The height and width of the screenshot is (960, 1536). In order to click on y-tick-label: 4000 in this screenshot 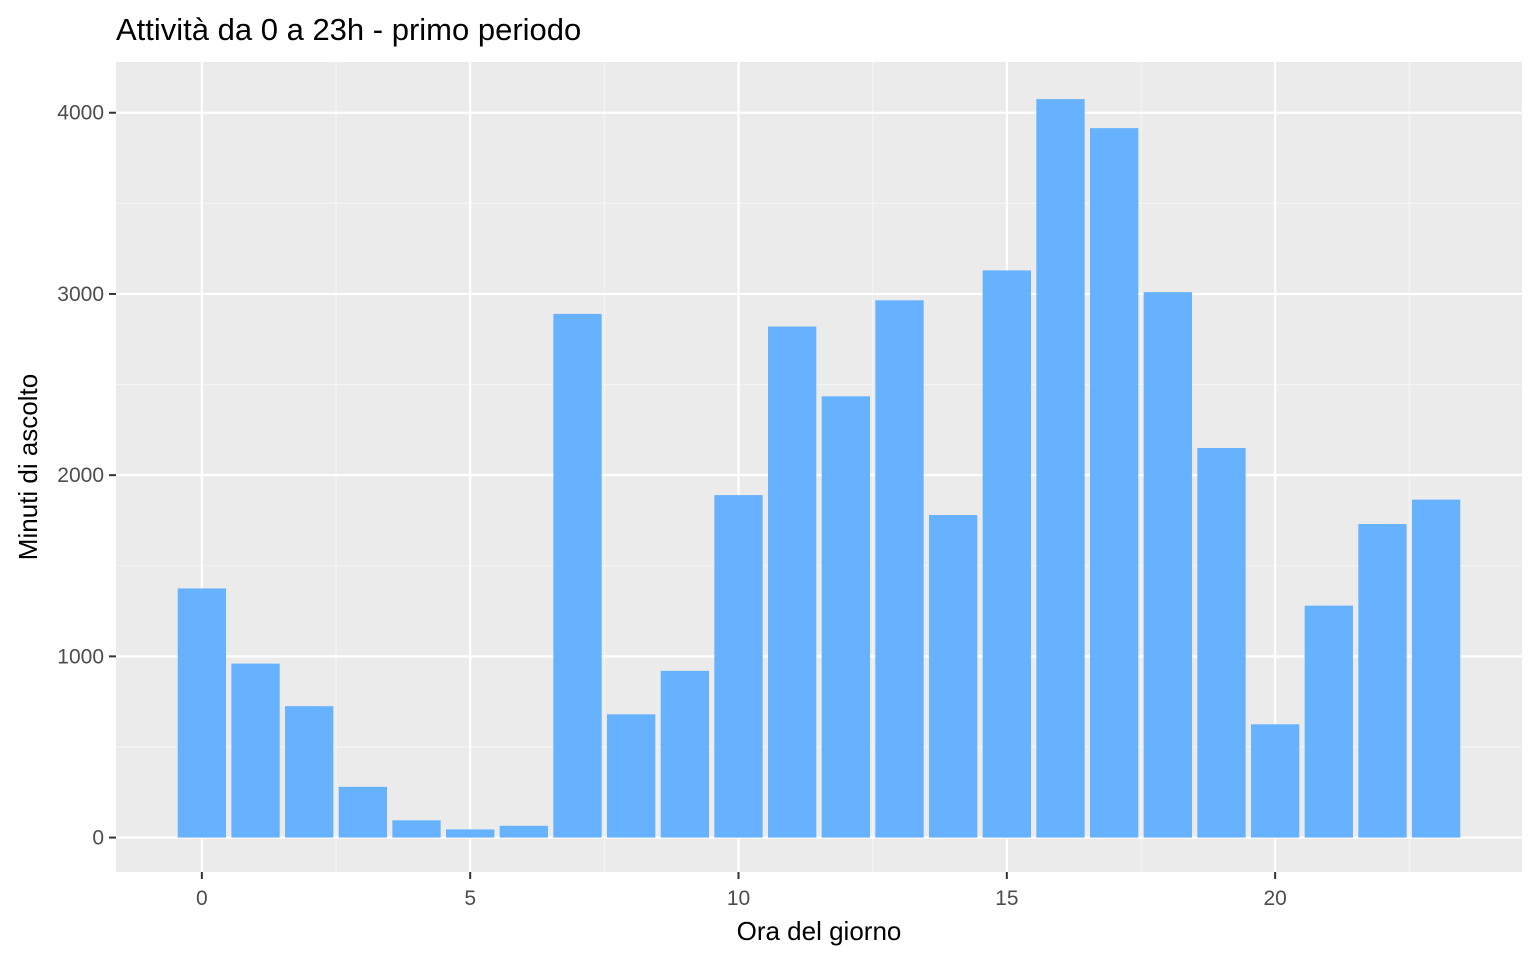, I will do `click(80, 113)`.